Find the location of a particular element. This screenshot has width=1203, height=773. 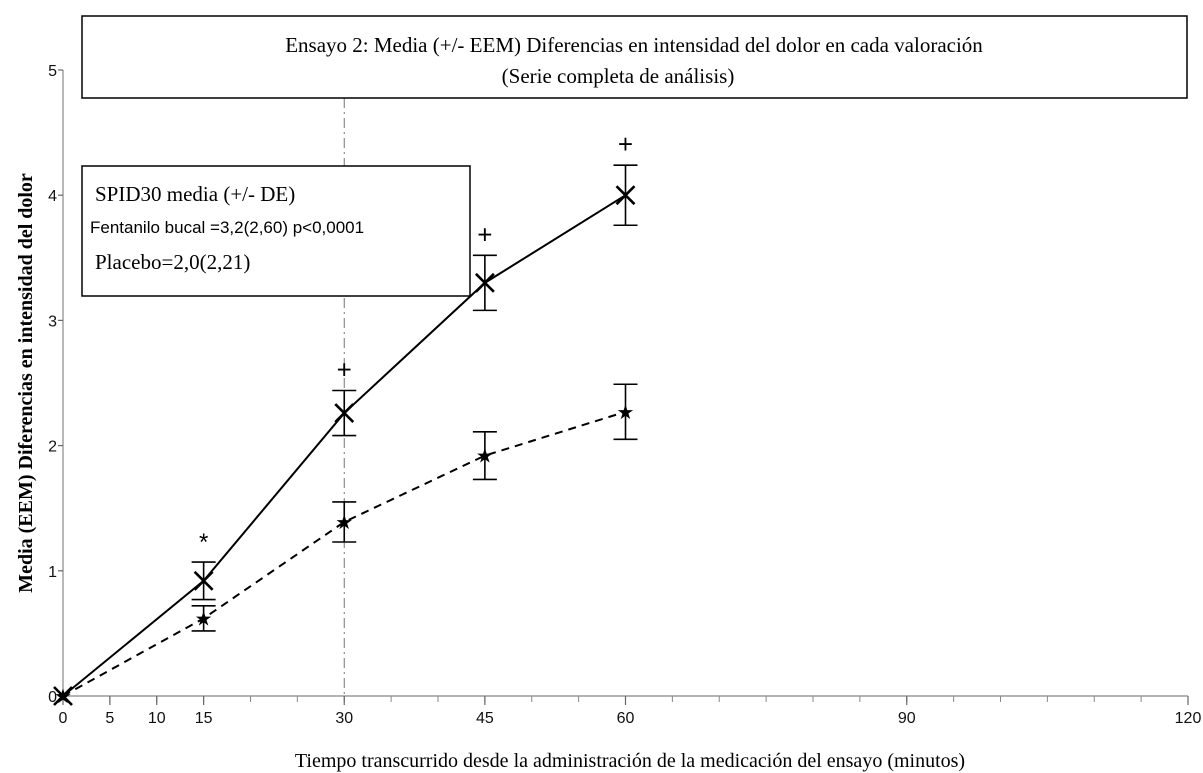

annotation-line-1: SPID30 media (+/- DE) is located at coordinates (195, 194).